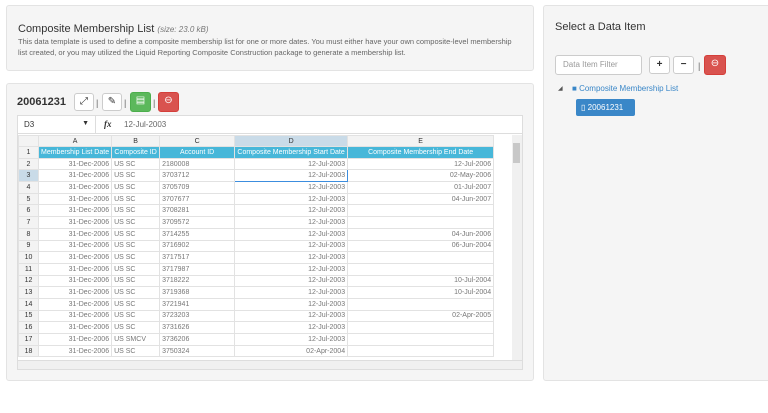  Describe the element at coordinates (28, 246) in the screenshot. I see `row-number: 9` at that location.